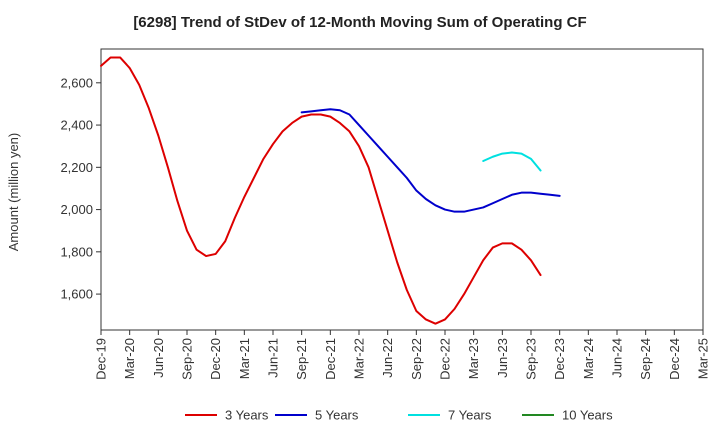 This screenshot has width=720, height=440. What do you see at coordinates (273, 358) in the screenshot?
I see `x-tick-label: Jun-21` at bounding box center [273, 358].